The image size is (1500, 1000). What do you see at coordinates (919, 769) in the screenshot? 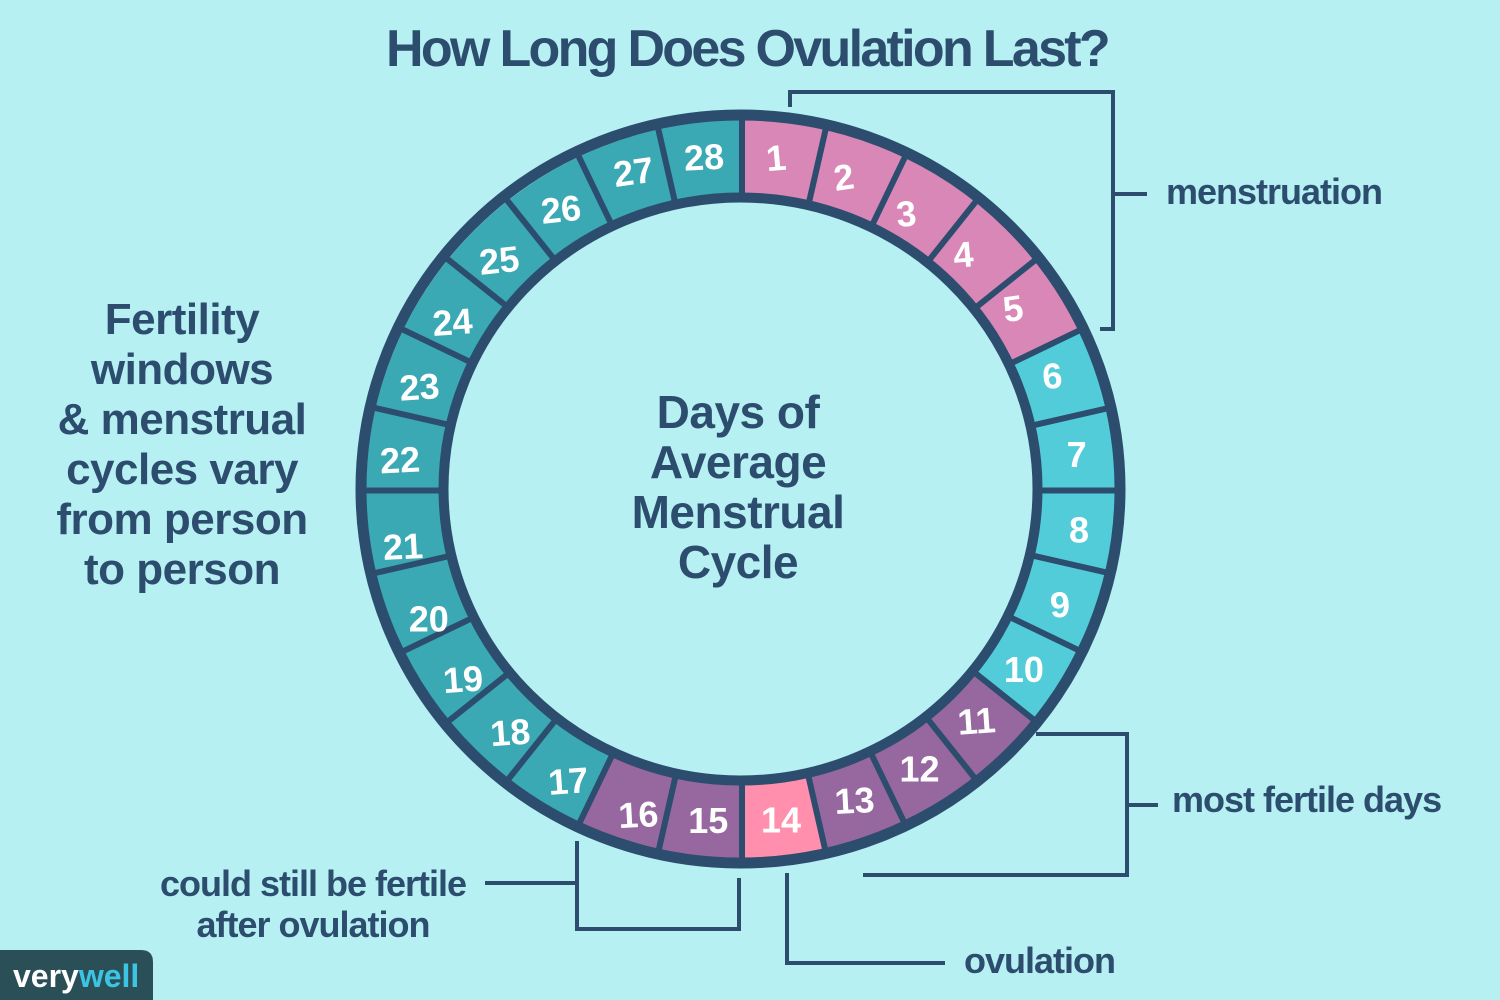
I see `svg-text: 12` at bounding box center [919, 769].